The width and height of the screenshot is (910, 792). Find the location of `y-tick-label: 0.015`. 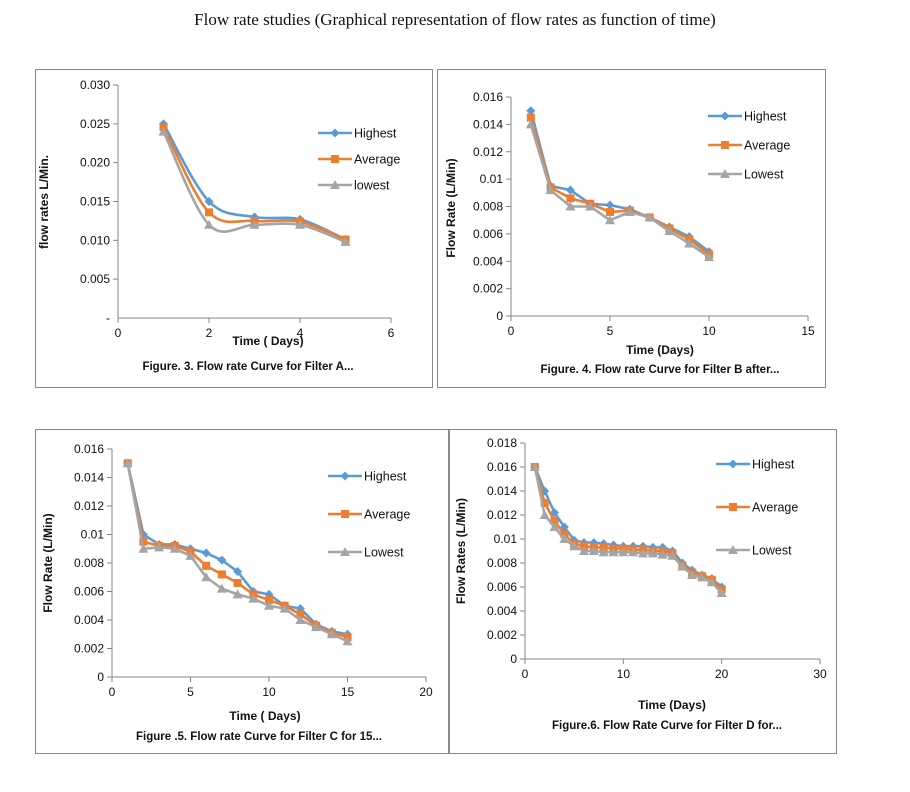

y-tick-label: 0.015 is located at coordinates (95, 202).